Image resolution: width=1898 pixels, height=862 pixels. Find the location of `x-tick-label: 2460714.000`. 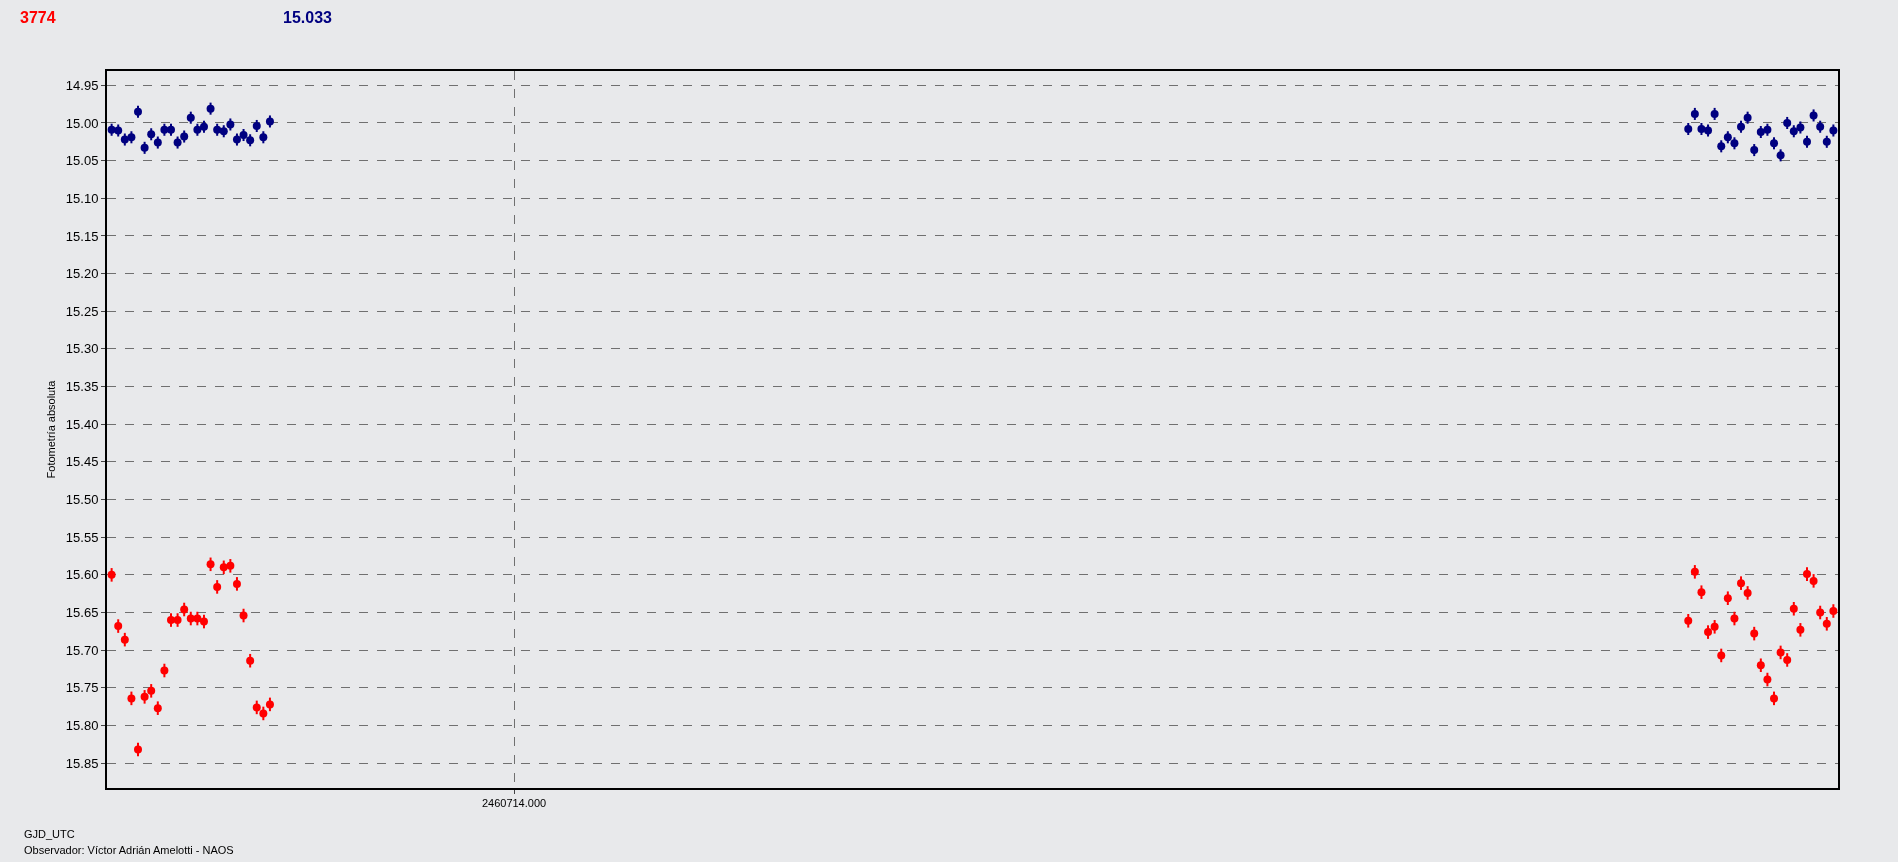

x-tick-label: 2460714.000 is located at coordinates (514, 803).